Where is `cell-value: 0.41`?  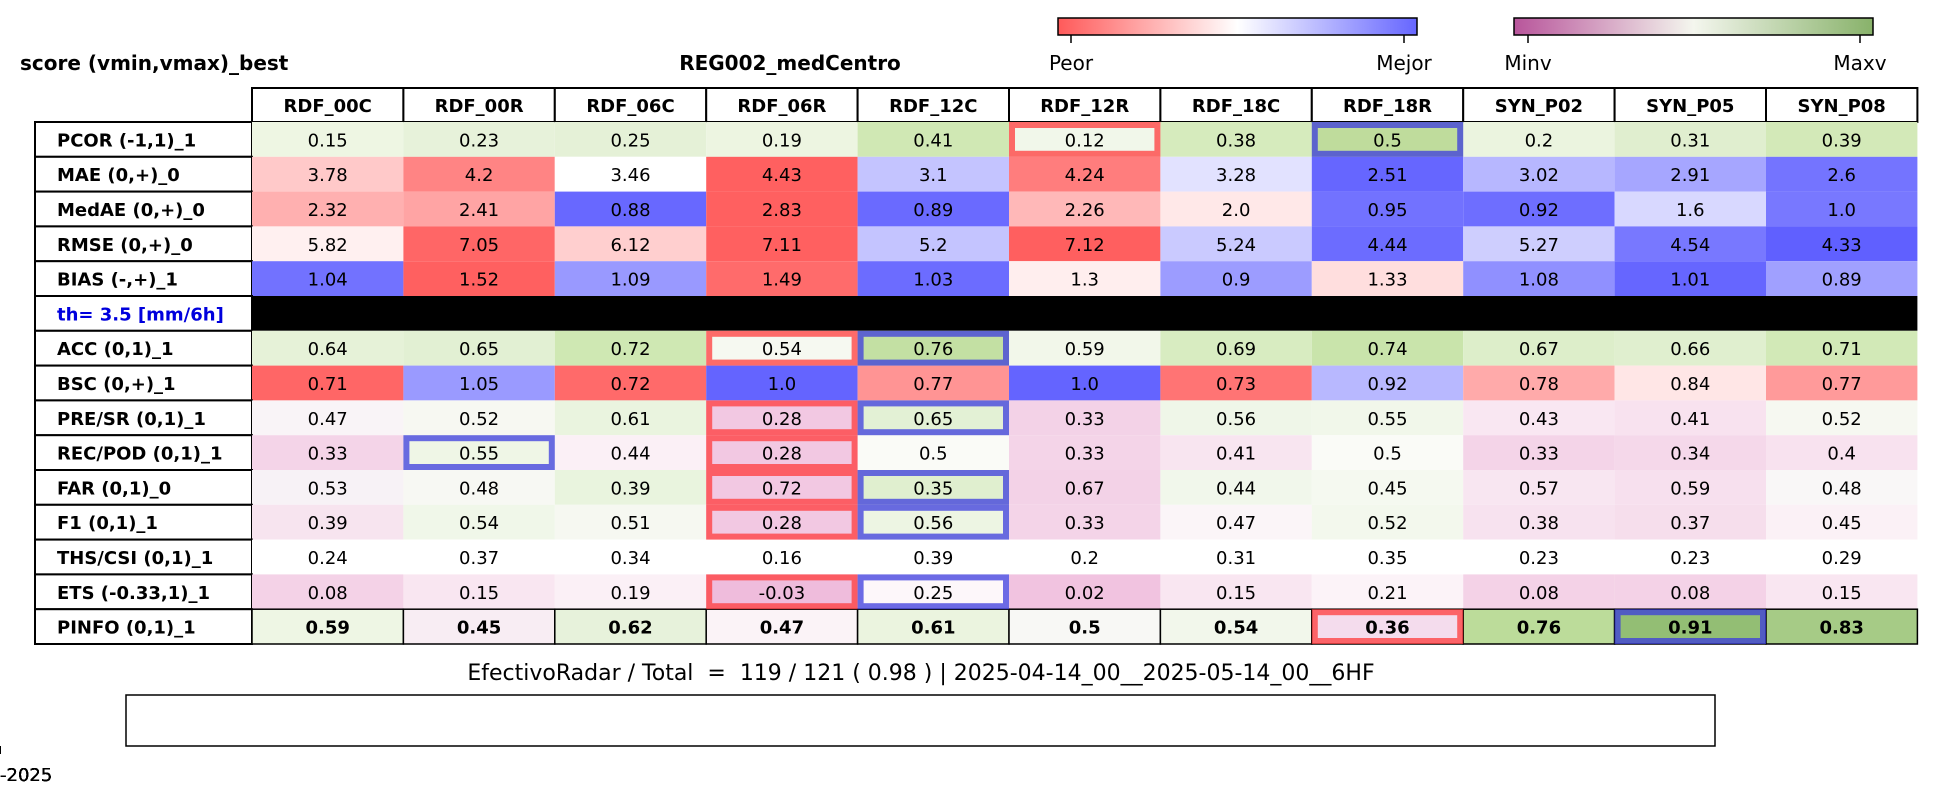 cell-value: 0.41 is located at coordinates (933, 140).